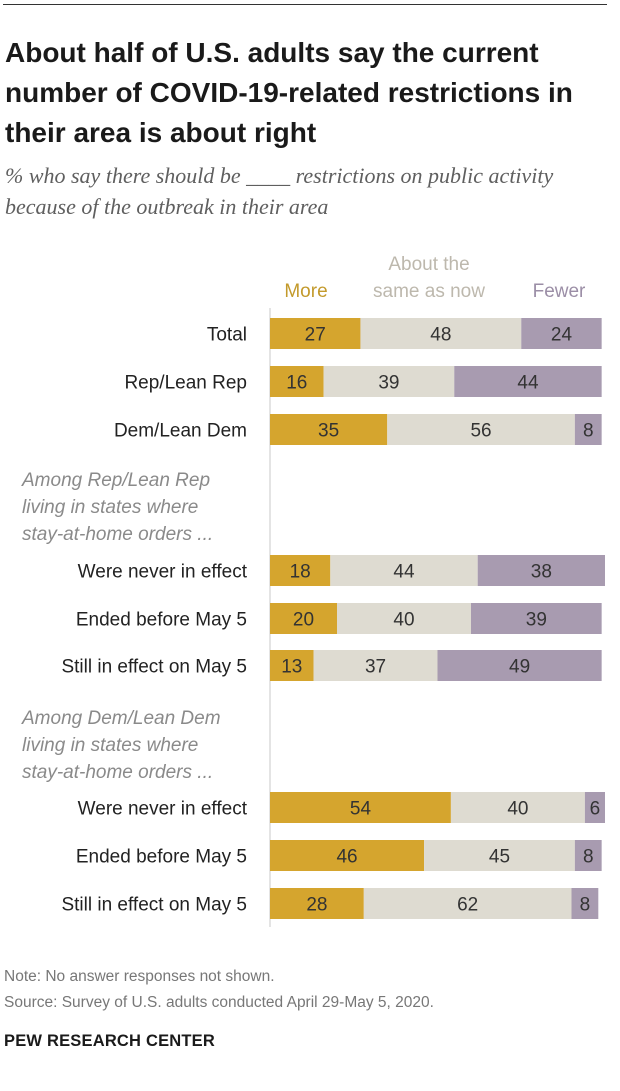  I want to click on data-label: 45, so click(499, 857).